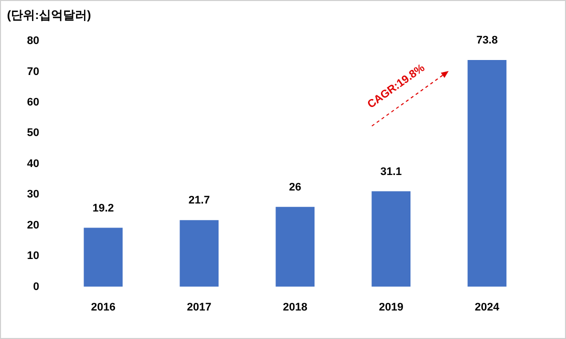  What do you see at coordinates (295, 187) in the screenshot?
I see `data-label: 26` at bounding box center [295, 187].